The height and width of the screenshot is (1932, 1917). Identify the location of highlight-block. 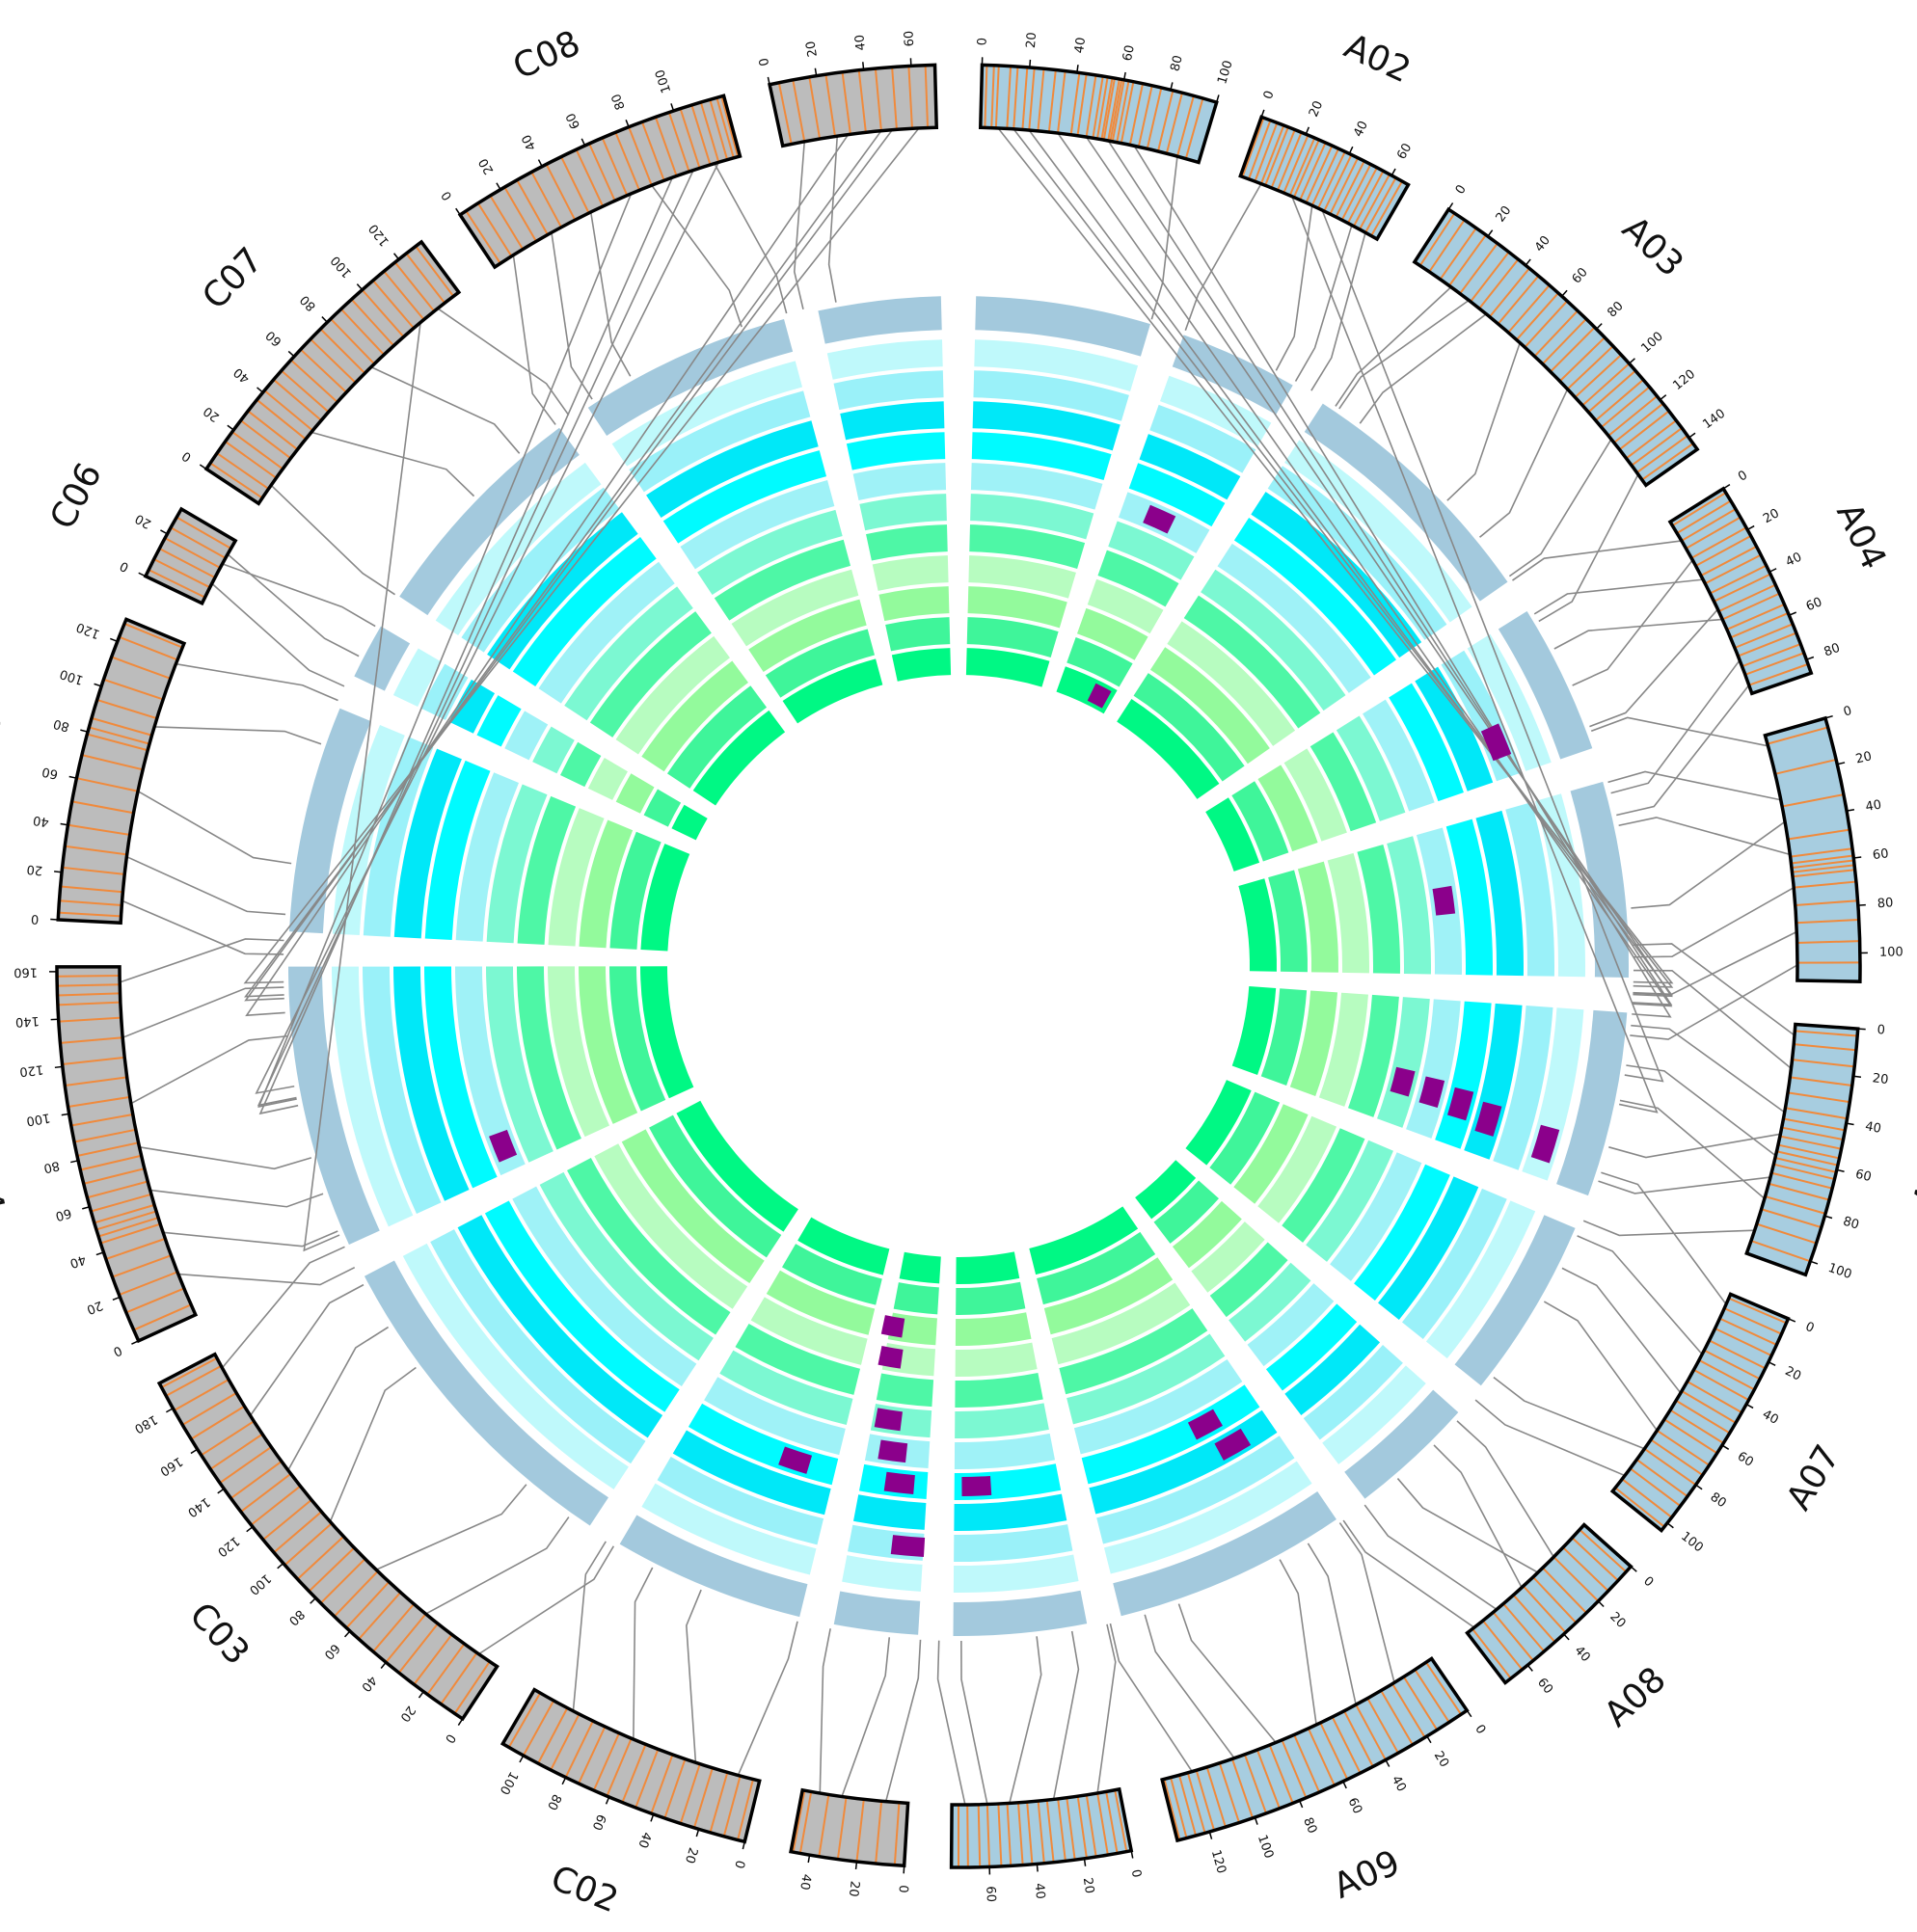
(1431, 1093).